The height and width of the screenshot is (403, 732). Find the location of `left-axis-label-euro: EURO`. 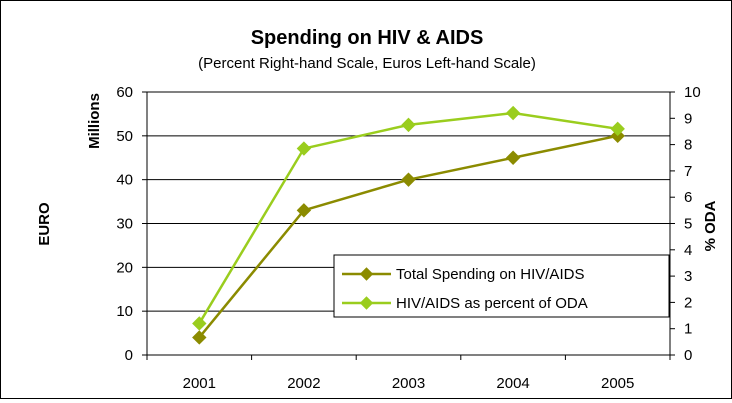

left-axis-label-euro: EURO is located at coordinates (44, 224).